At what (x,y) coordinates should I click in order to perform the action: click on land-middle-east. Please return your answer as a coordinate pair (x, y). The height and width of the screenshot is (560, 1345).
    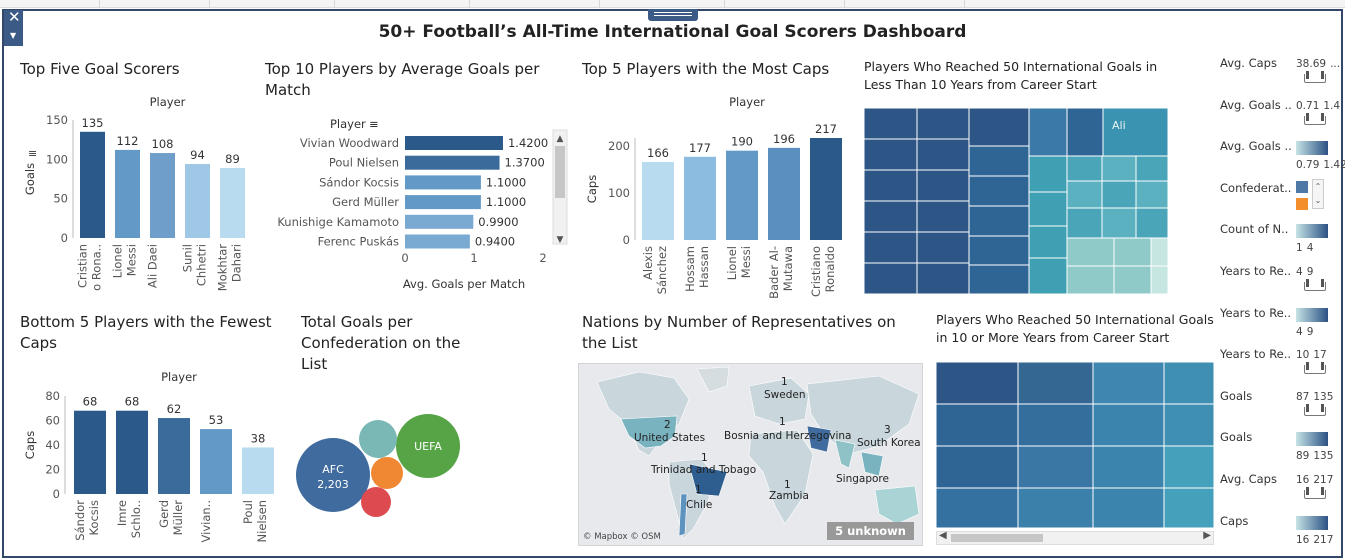
    Looking at the image, I should click on (819, 439).